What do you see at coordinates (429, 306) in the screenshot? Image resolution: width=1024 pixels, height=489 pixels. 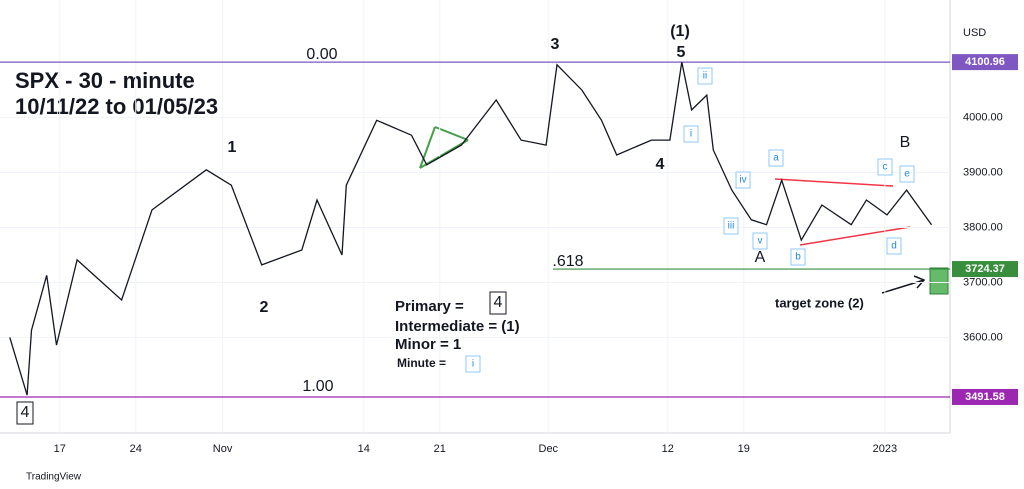 I see `annotation: Primary =` at bounding box center [429, 306].